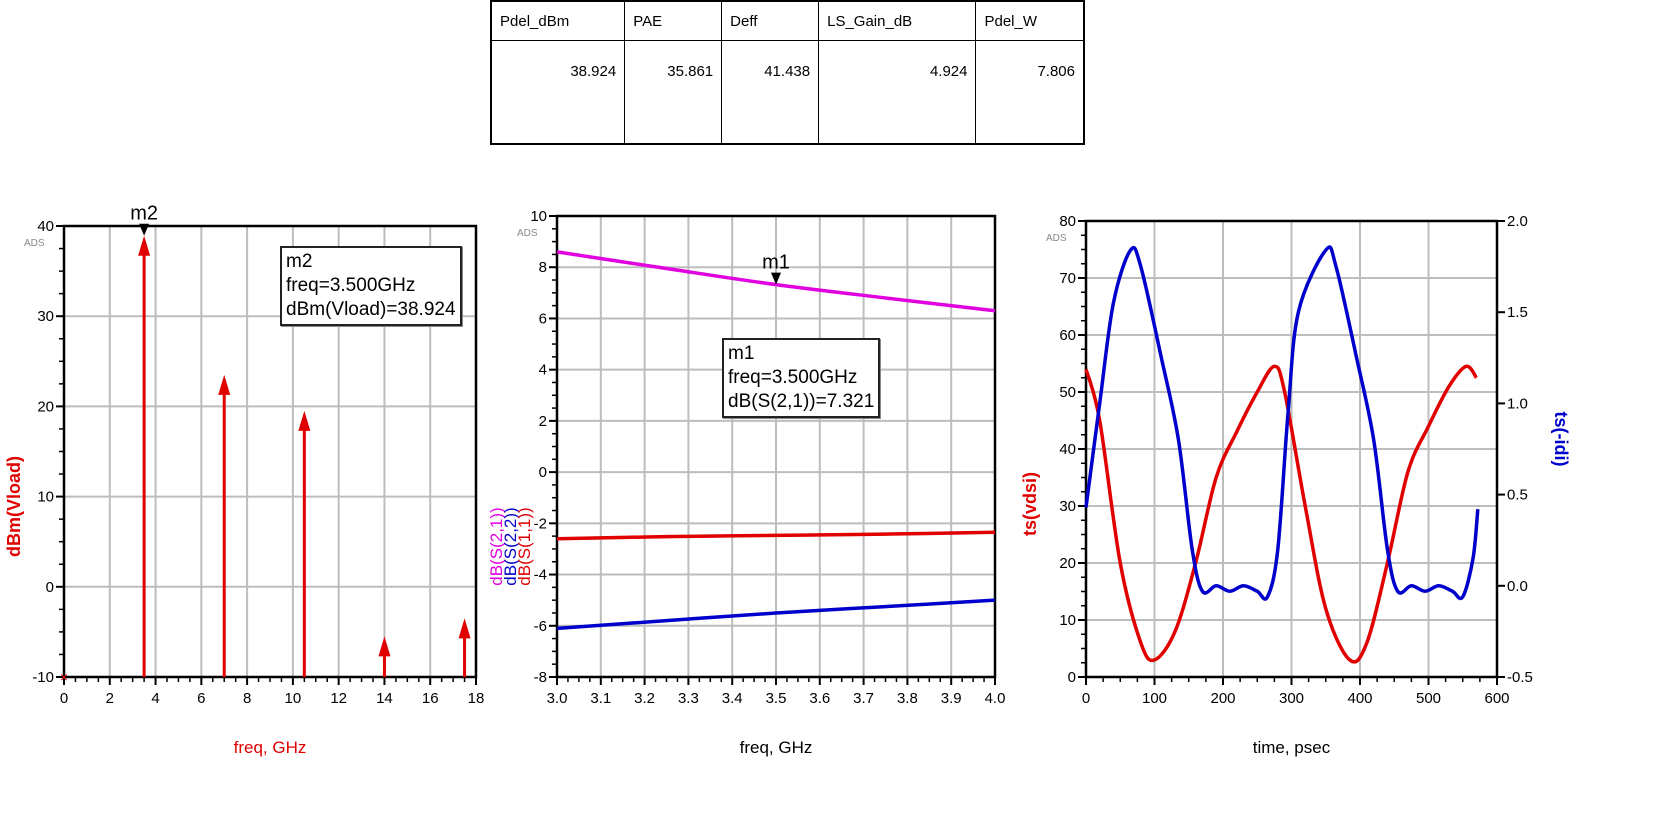 The width and height of the screenshot is (1654, 814). I want to click on y-tick-label: 80, so click(1067, 221).